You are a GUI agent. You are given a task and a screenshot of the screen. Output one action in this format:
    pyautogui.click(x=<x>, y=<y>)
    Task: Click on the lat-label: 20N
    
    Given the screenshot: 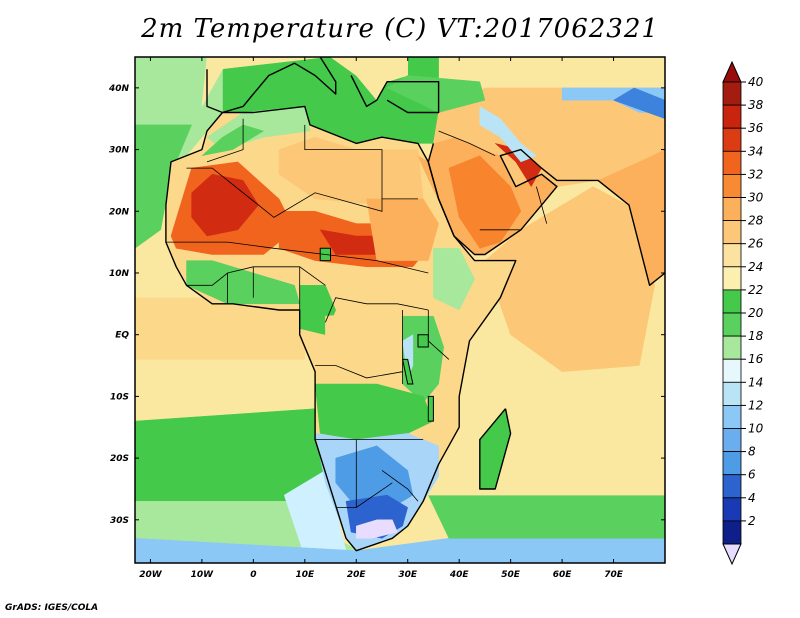 What is the action you would take?
    pyautogui.click(x=119, y=212)
    